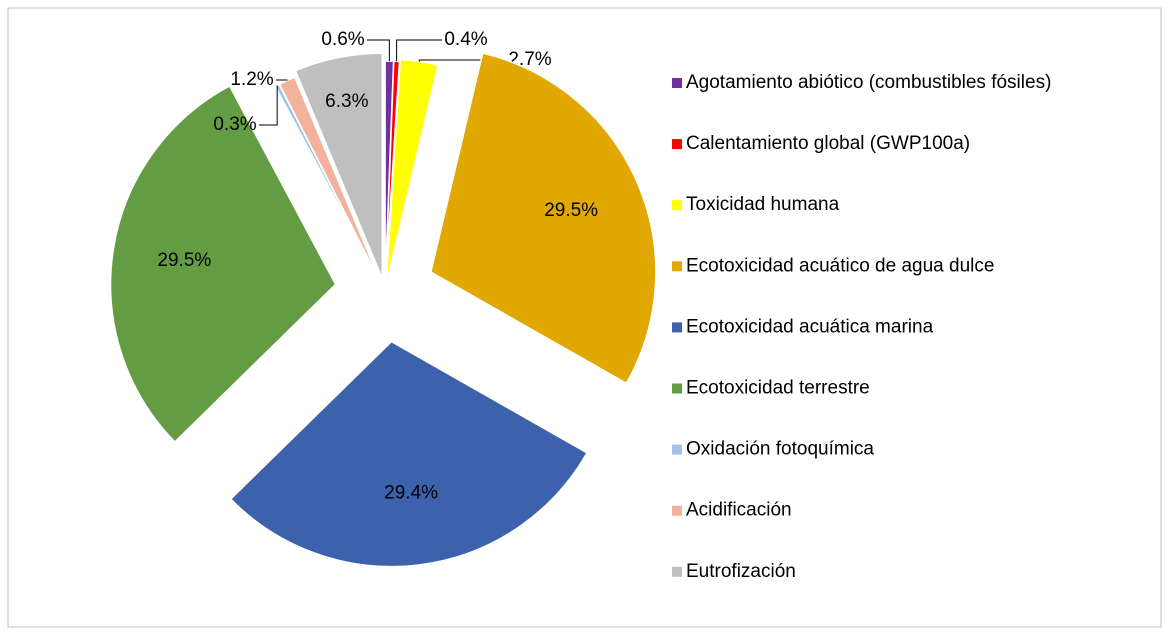  I want to click on legend-label: Ecotoxicidad terrestre, so click(778, 388).